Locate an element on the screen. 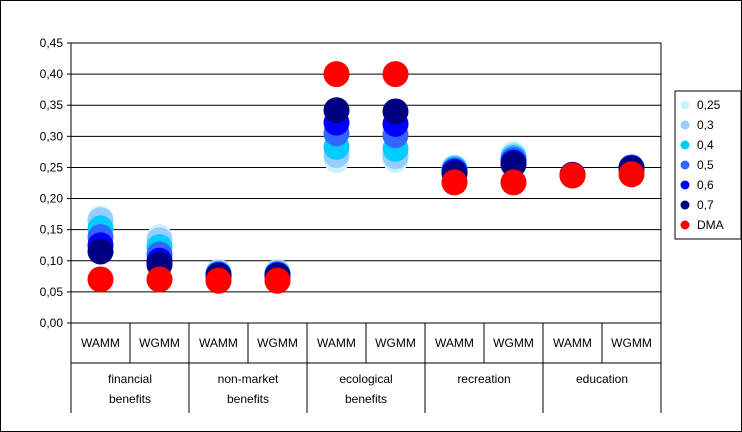 The width and height of the screenshot is (742, 432). y-tick-label: 0,40 is located at coordinates (52, 74).